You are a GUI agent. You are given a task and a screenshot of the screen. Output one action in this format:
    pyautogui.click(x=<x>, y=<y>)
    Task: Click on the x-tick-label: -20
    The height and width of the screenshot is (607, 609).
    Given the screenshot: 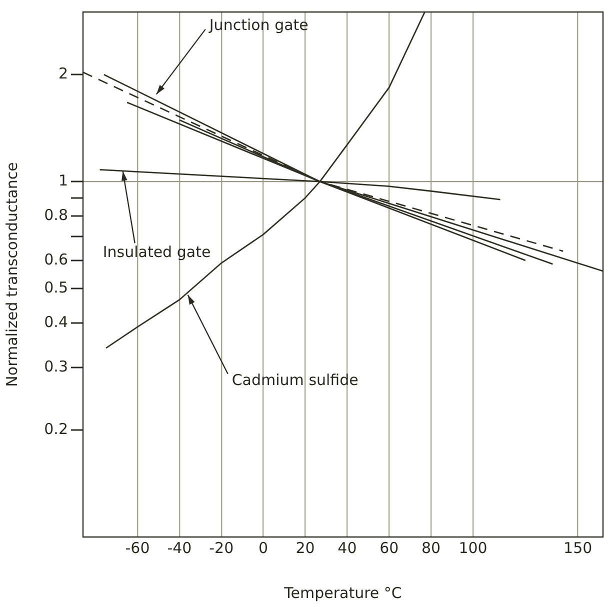 What is the action you would take?
    pyautogui.click(x=221, y=547)
    